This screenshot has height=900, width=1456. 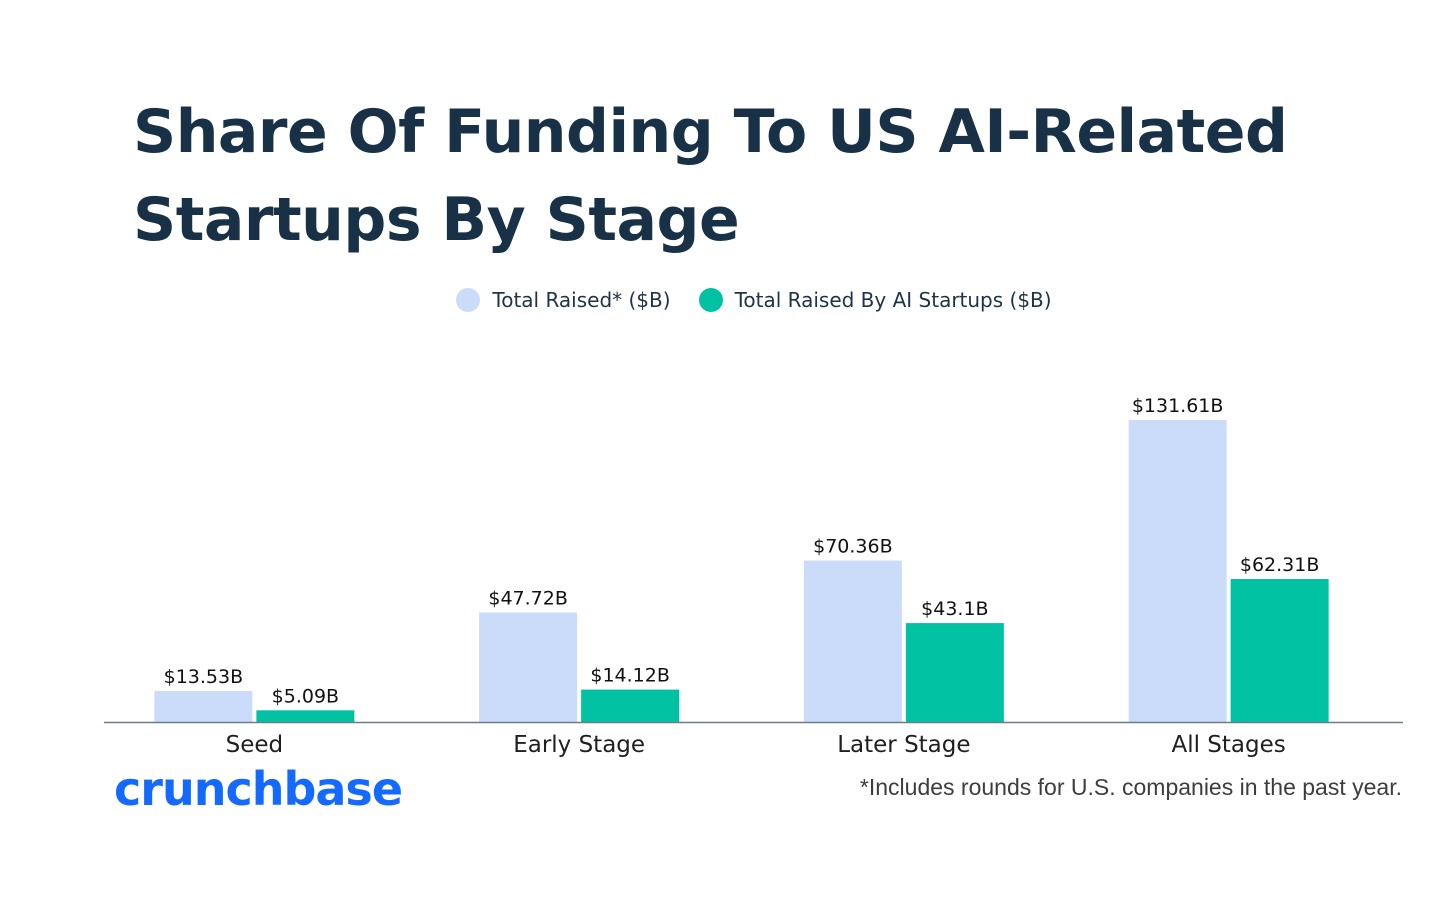 I want to click on legend-item-total-raised: Total Raised* ($B), so click(x=563, y=300).